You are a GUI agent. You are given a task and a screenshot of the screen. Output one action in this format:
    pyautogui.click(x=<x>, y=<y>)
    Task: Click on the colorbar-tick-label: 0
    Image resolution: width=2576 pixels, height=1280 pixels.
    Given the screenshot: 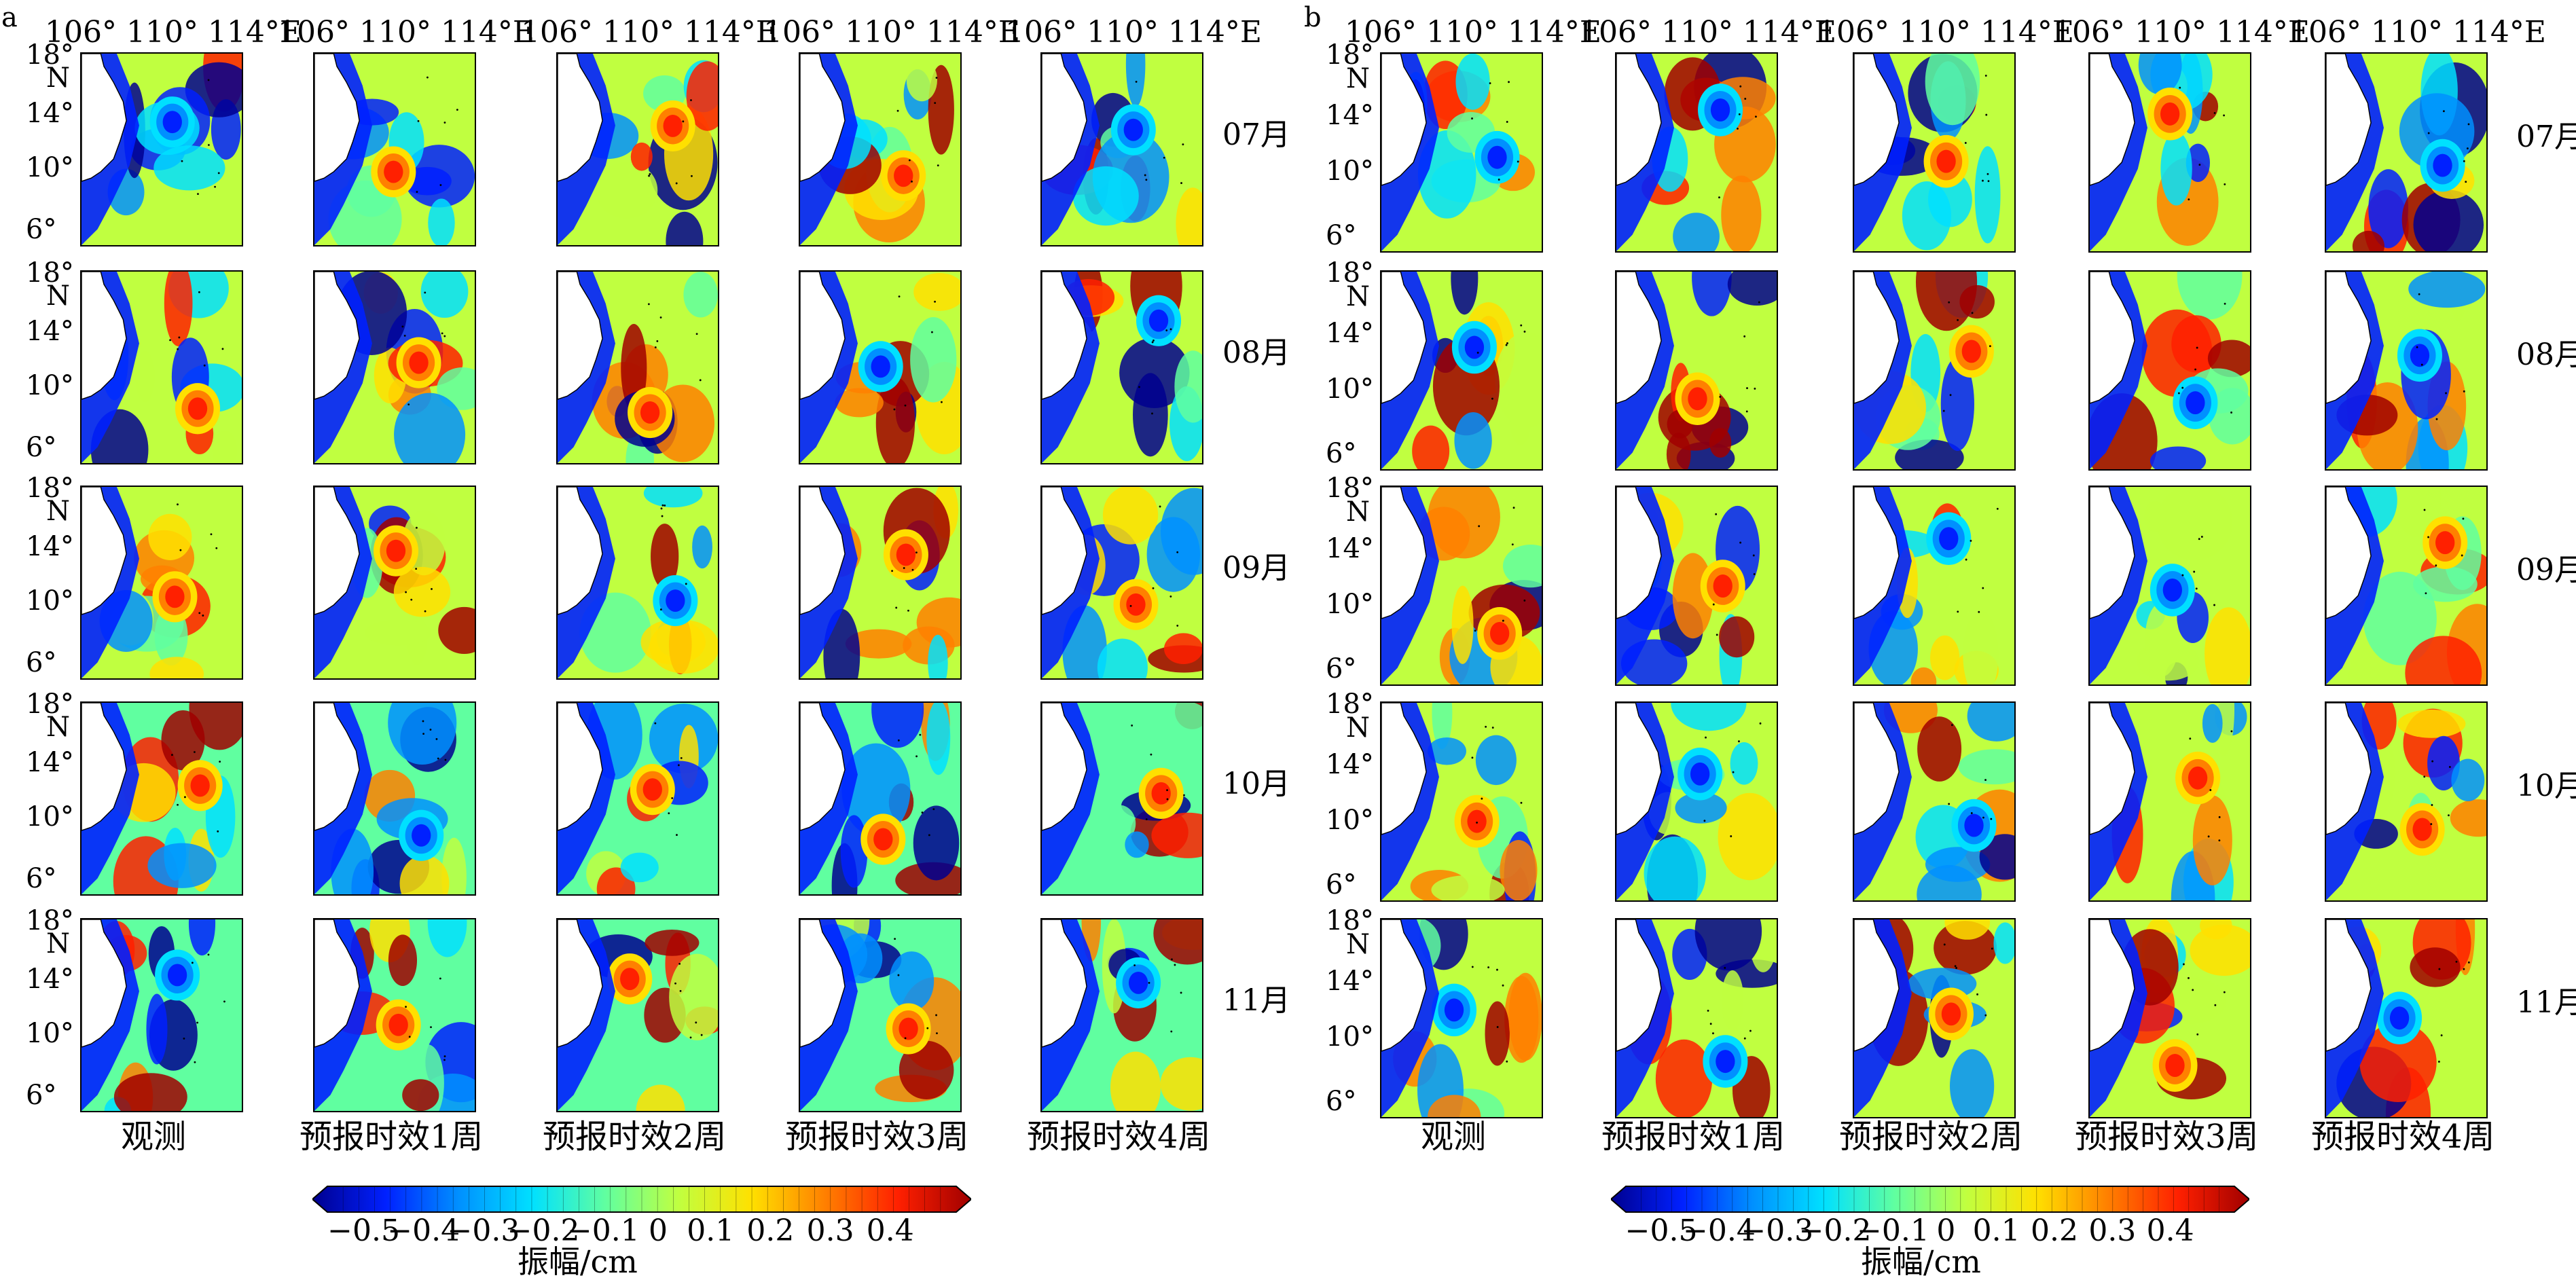 What is the action you would take?
    pyautogui.click(x=1946, y=1230)
    